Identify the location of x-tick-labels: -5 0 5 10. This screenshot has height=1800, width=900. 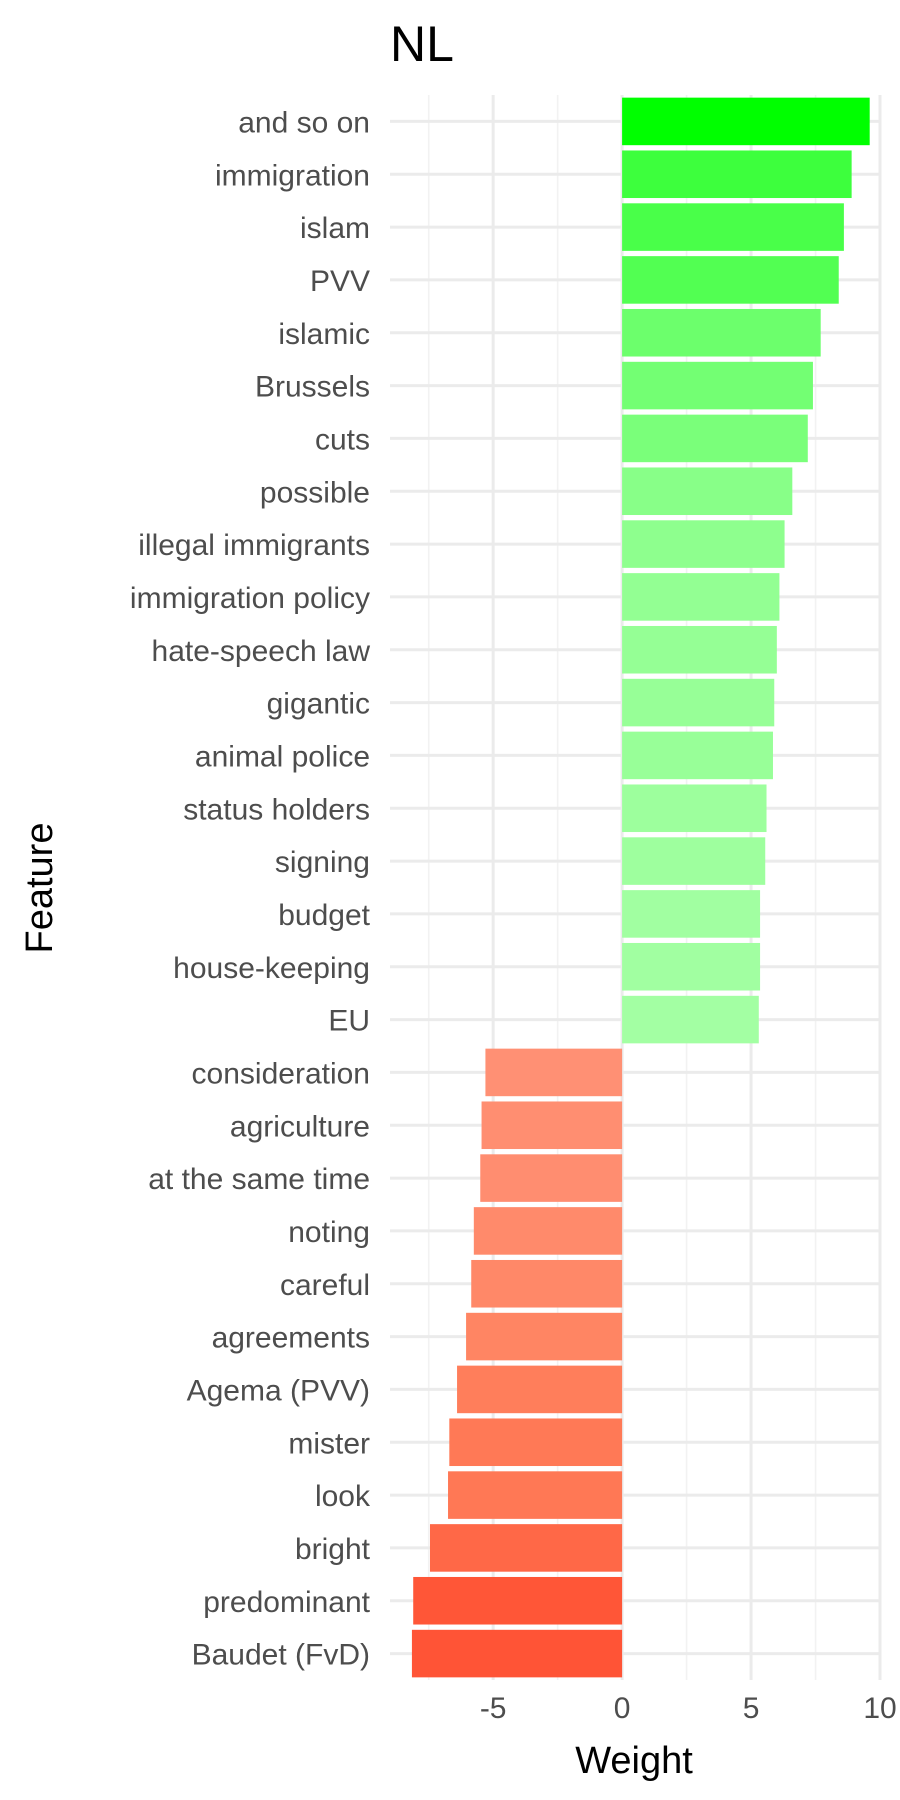
(688, 1708).